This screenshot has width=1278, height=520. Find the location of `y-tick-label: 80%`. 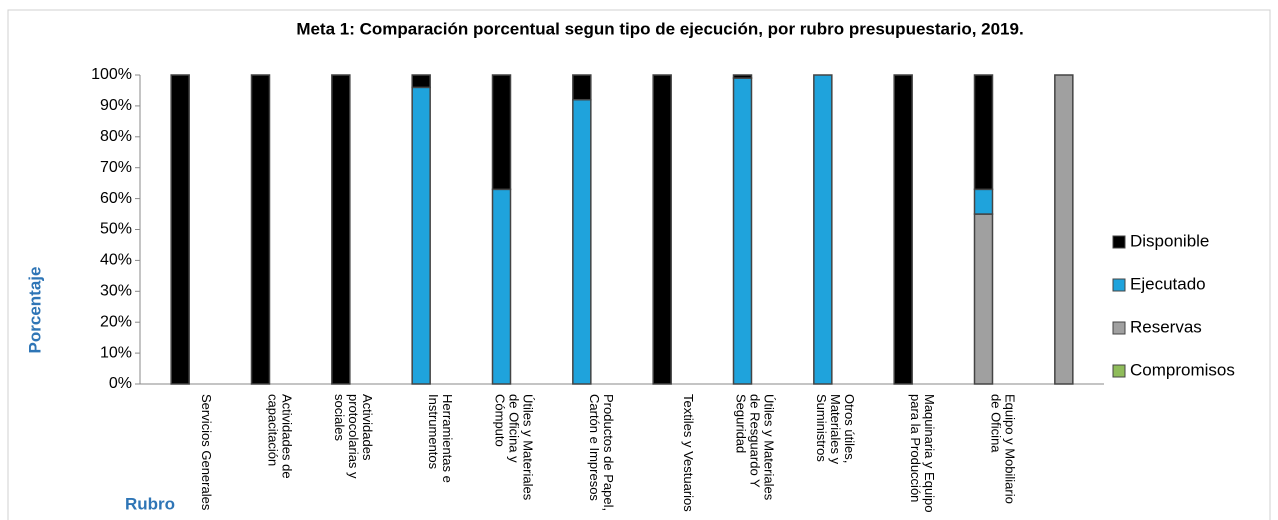

y-tick-label: 80% is located at coordinates (116, 136).